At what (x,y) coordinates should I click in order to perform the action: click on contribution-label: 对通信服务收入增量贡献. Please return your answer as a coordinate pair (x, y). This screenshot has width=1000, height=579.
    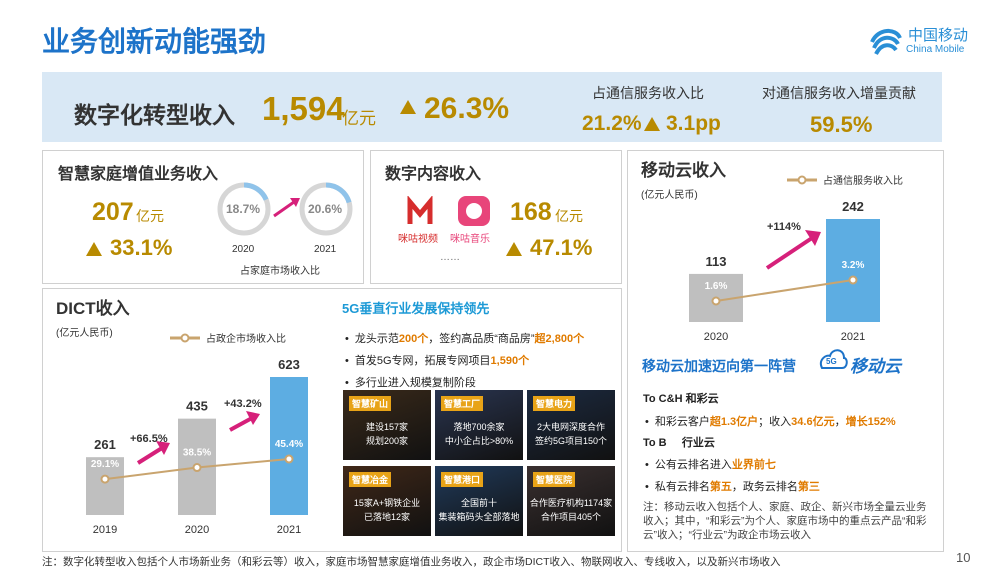
    Looking at the image, I should click on (839, 93).